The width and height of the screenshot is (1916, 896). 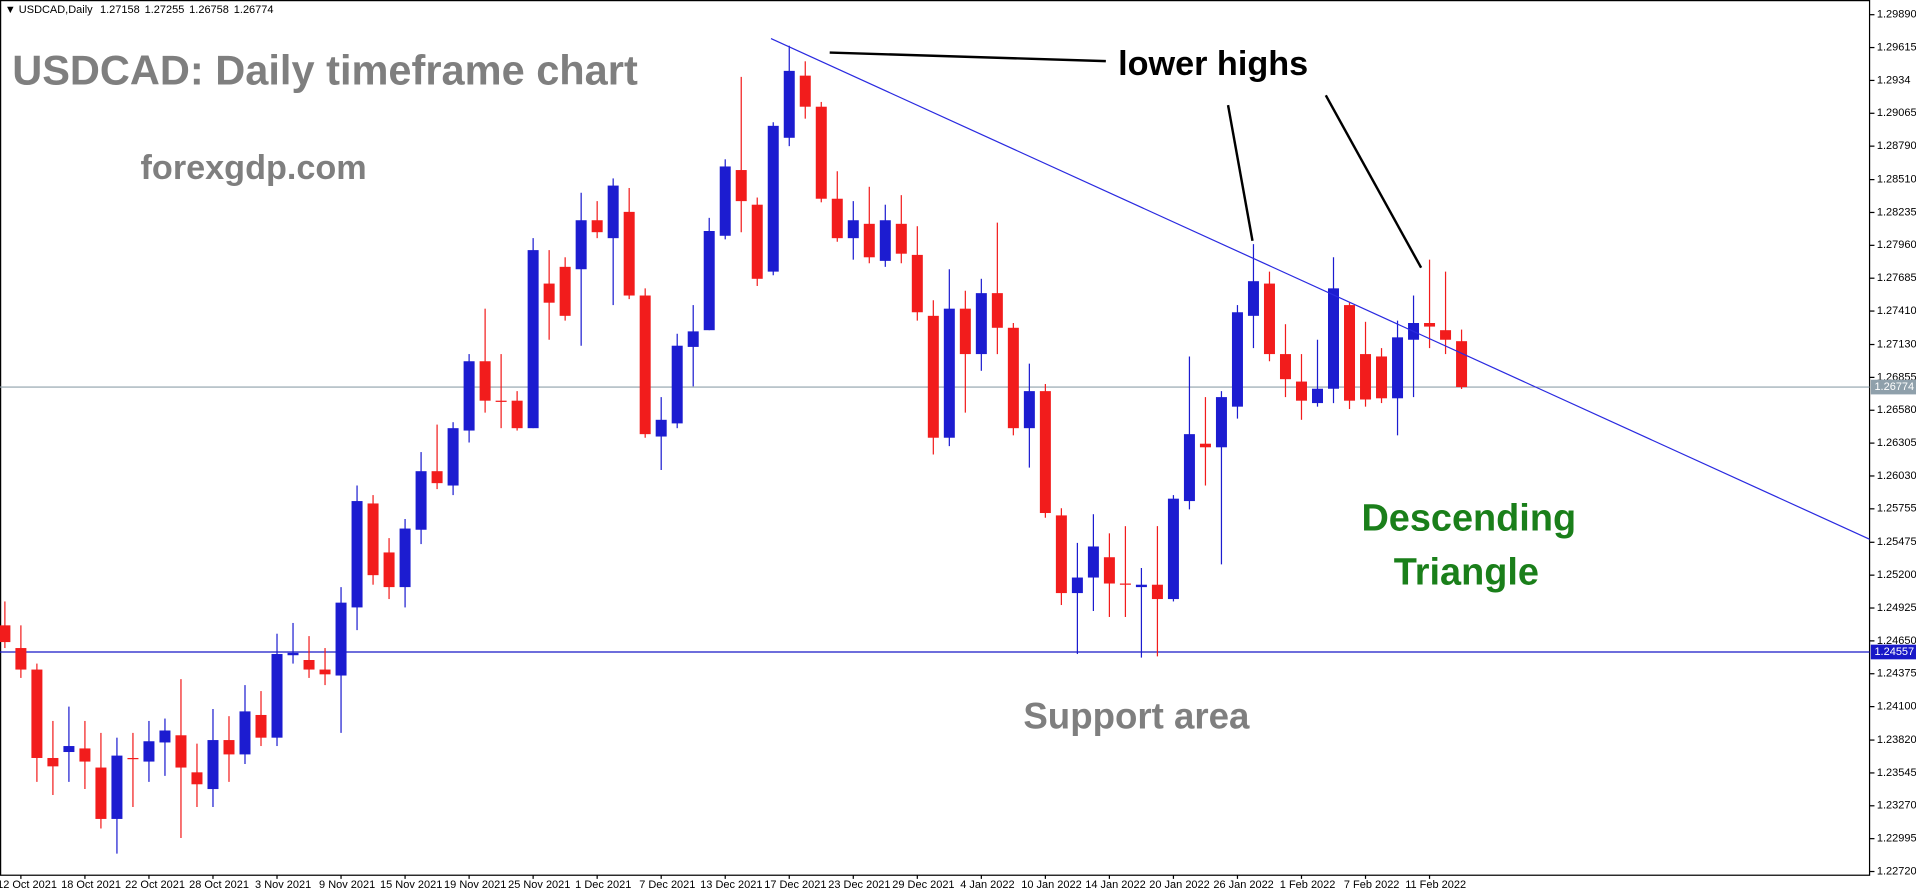 I want to click on x-tick-label: 3 Nov 2021, so click(x=283, y=885).